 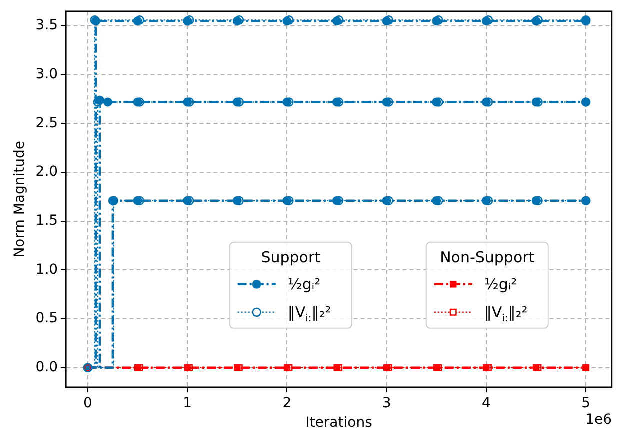 I want to click on x-tick-label: 0, so click(x=88, y=403).